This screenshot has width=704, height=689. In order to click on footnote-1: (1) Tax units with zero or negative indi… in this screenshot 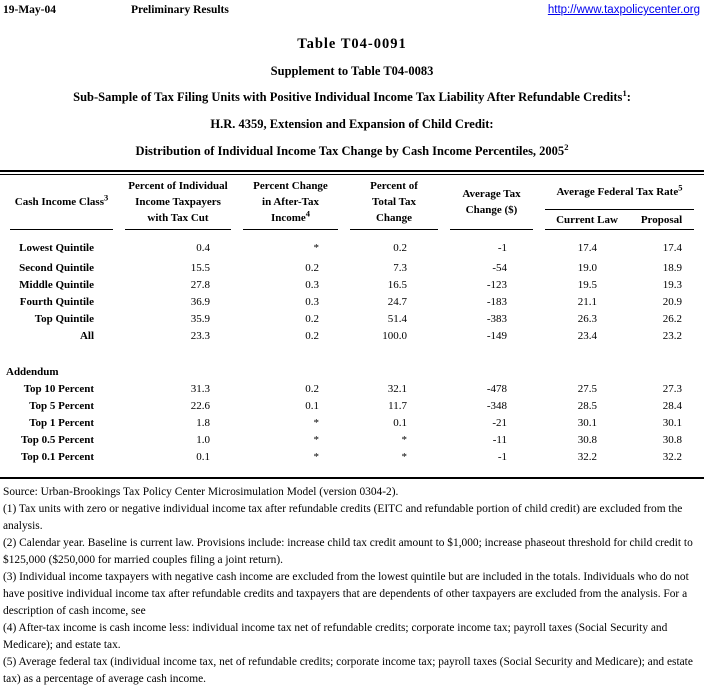, I will do `click(343, 517)`.